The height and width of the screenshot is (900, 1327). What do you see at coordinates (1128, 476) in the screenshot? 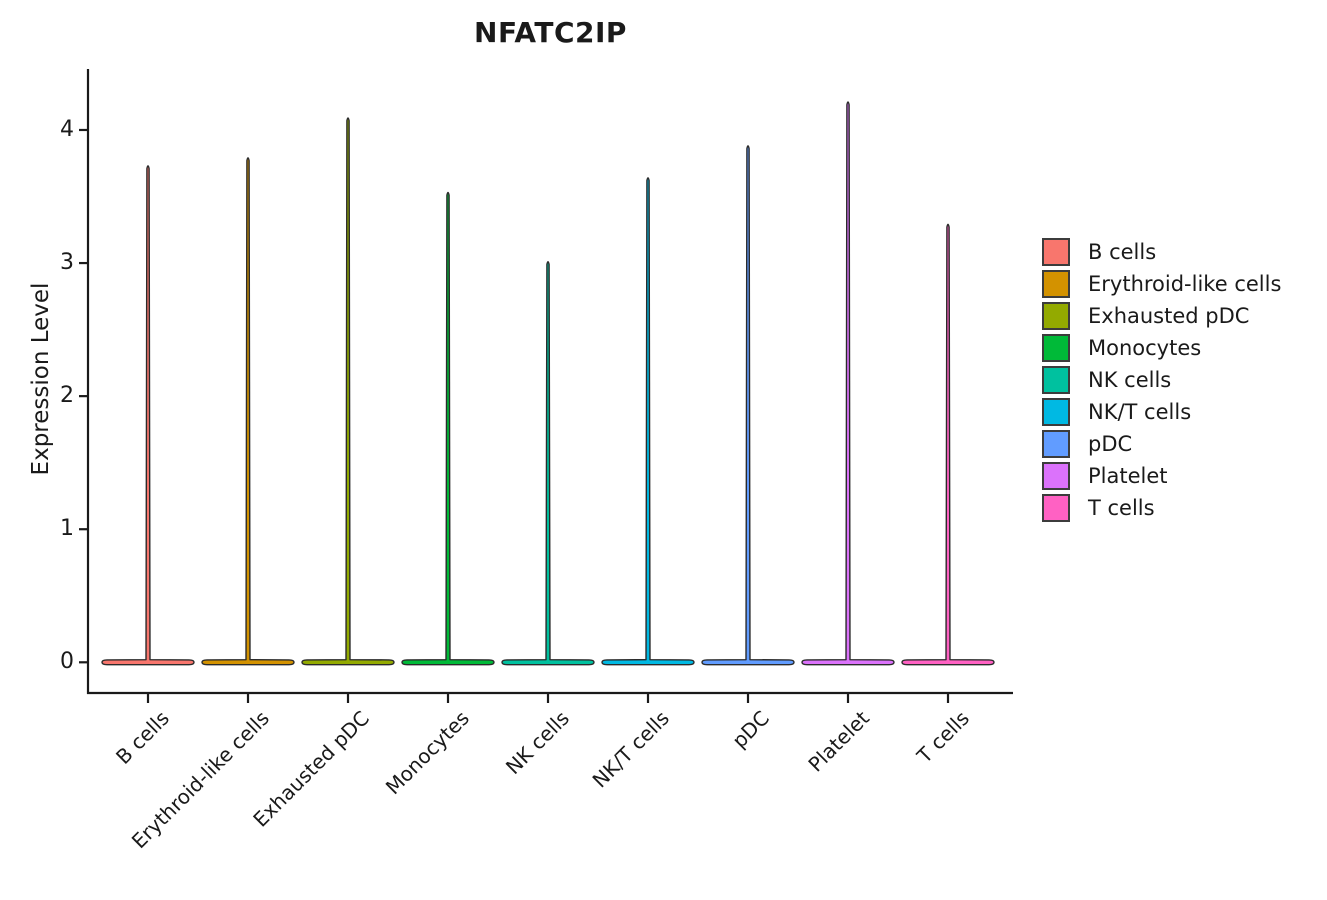
I see `legend-label: Platelet` at bounding box center [1128, 476].